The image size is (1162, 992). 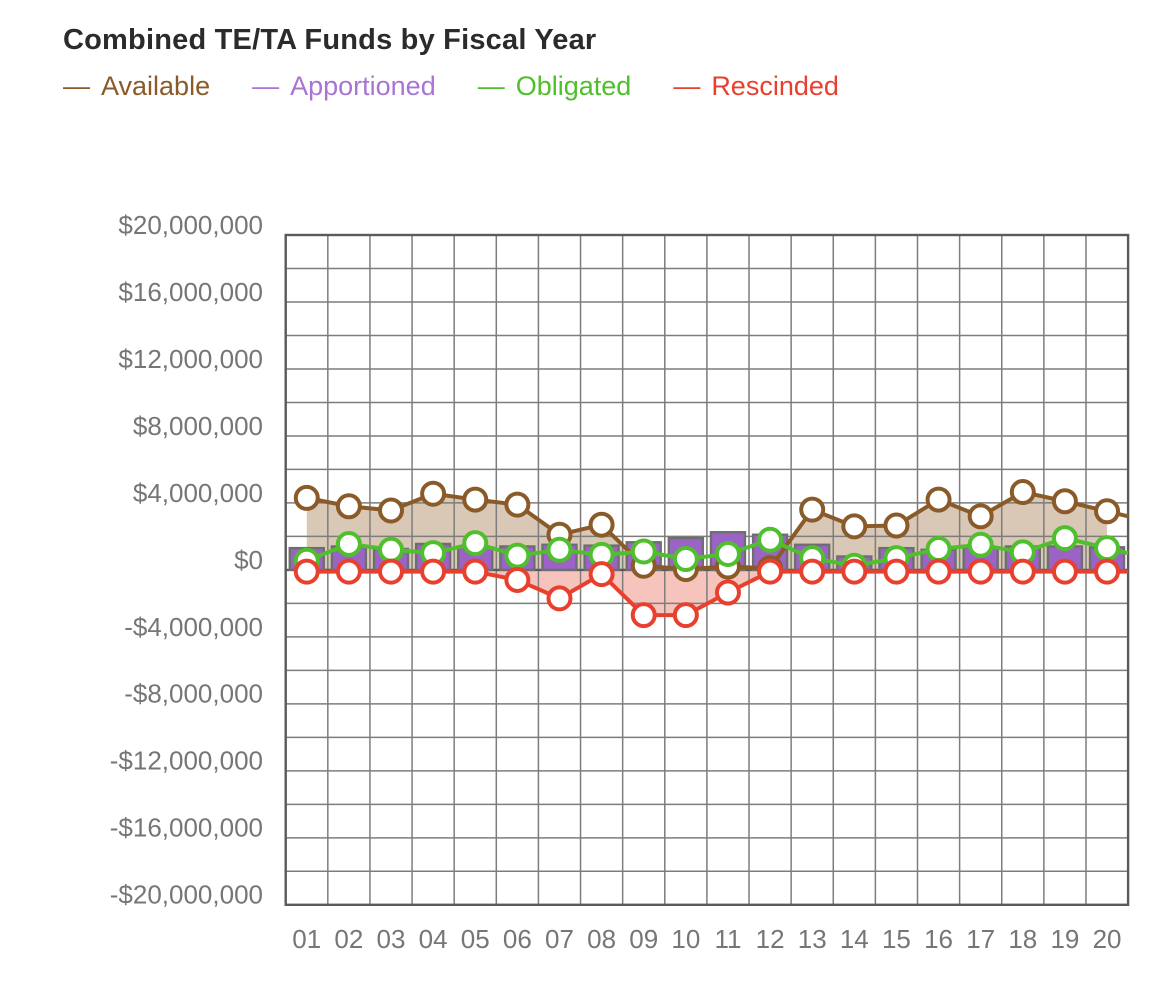 What do you see at coordinates (770, 939) in the screenshot?
I see `x-axis-label: 12` at bounding box center [770, 939].